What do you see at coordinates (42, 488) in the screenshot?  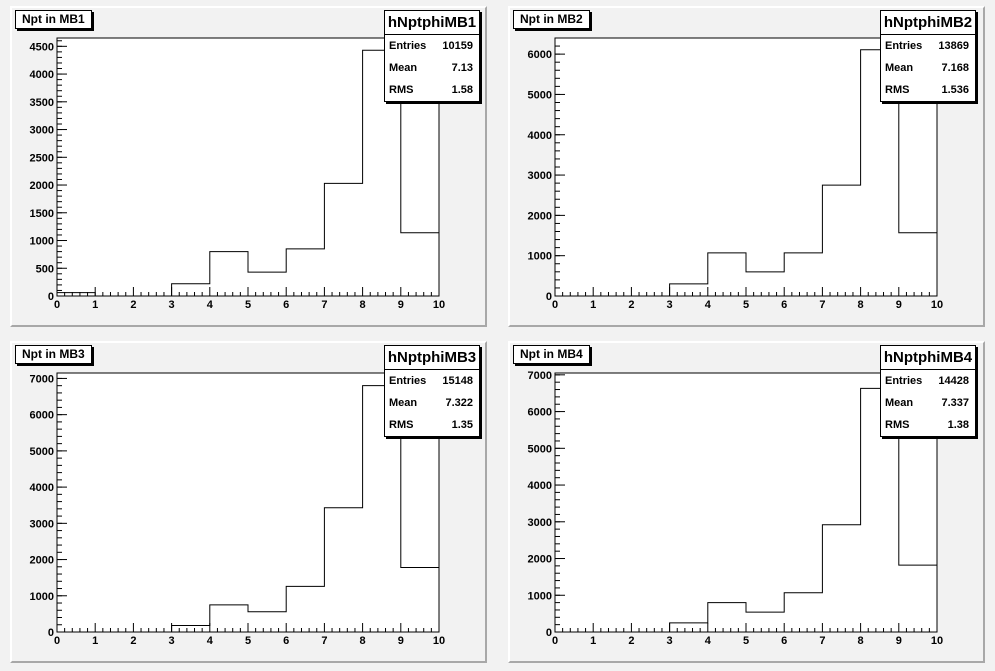 I see `y-tick-label: 4000` at bounding box center [42, 488].